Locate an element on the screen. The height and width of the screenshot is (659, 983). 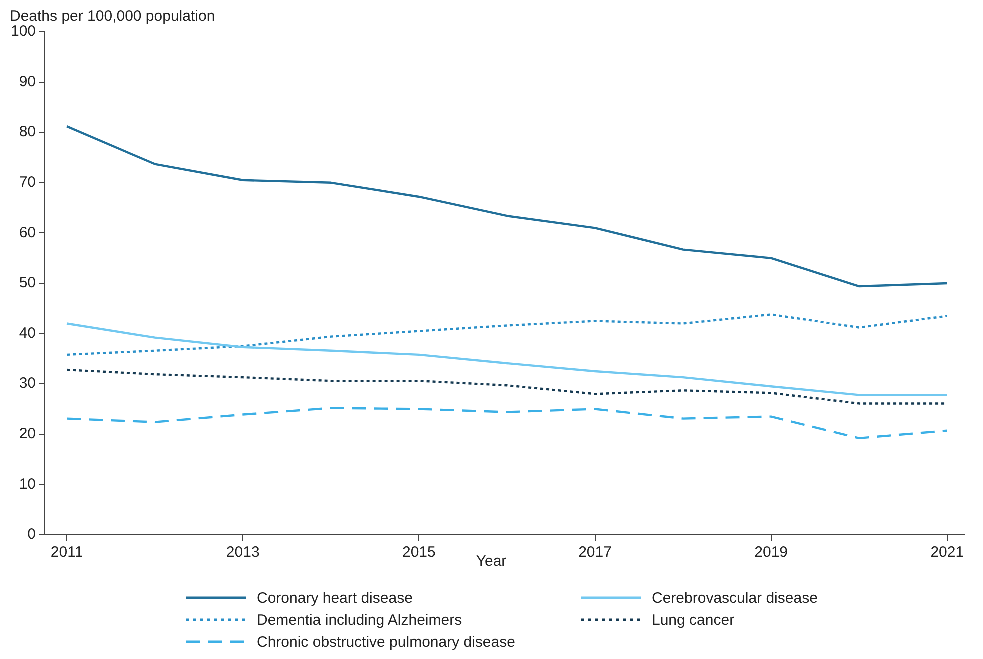
x-tick-label: 2017 is located at coordinates (595, 553).